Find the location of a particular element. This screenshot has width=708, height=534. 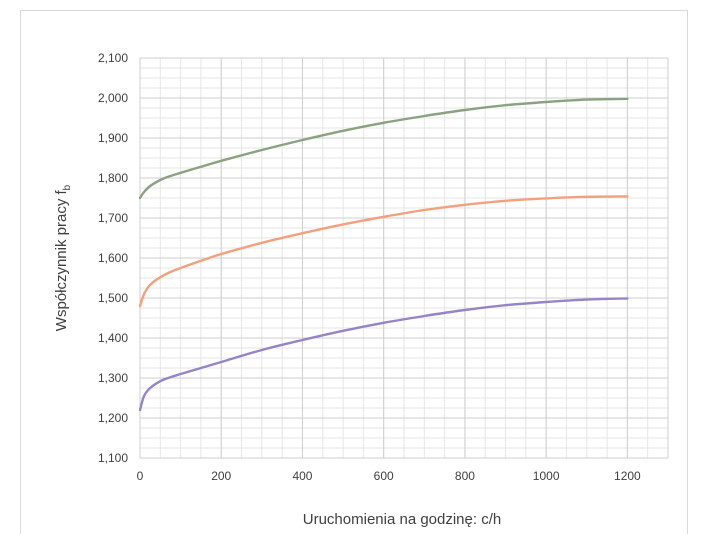

y-tick-label: 2,100 is located at coordinates (113, 58).